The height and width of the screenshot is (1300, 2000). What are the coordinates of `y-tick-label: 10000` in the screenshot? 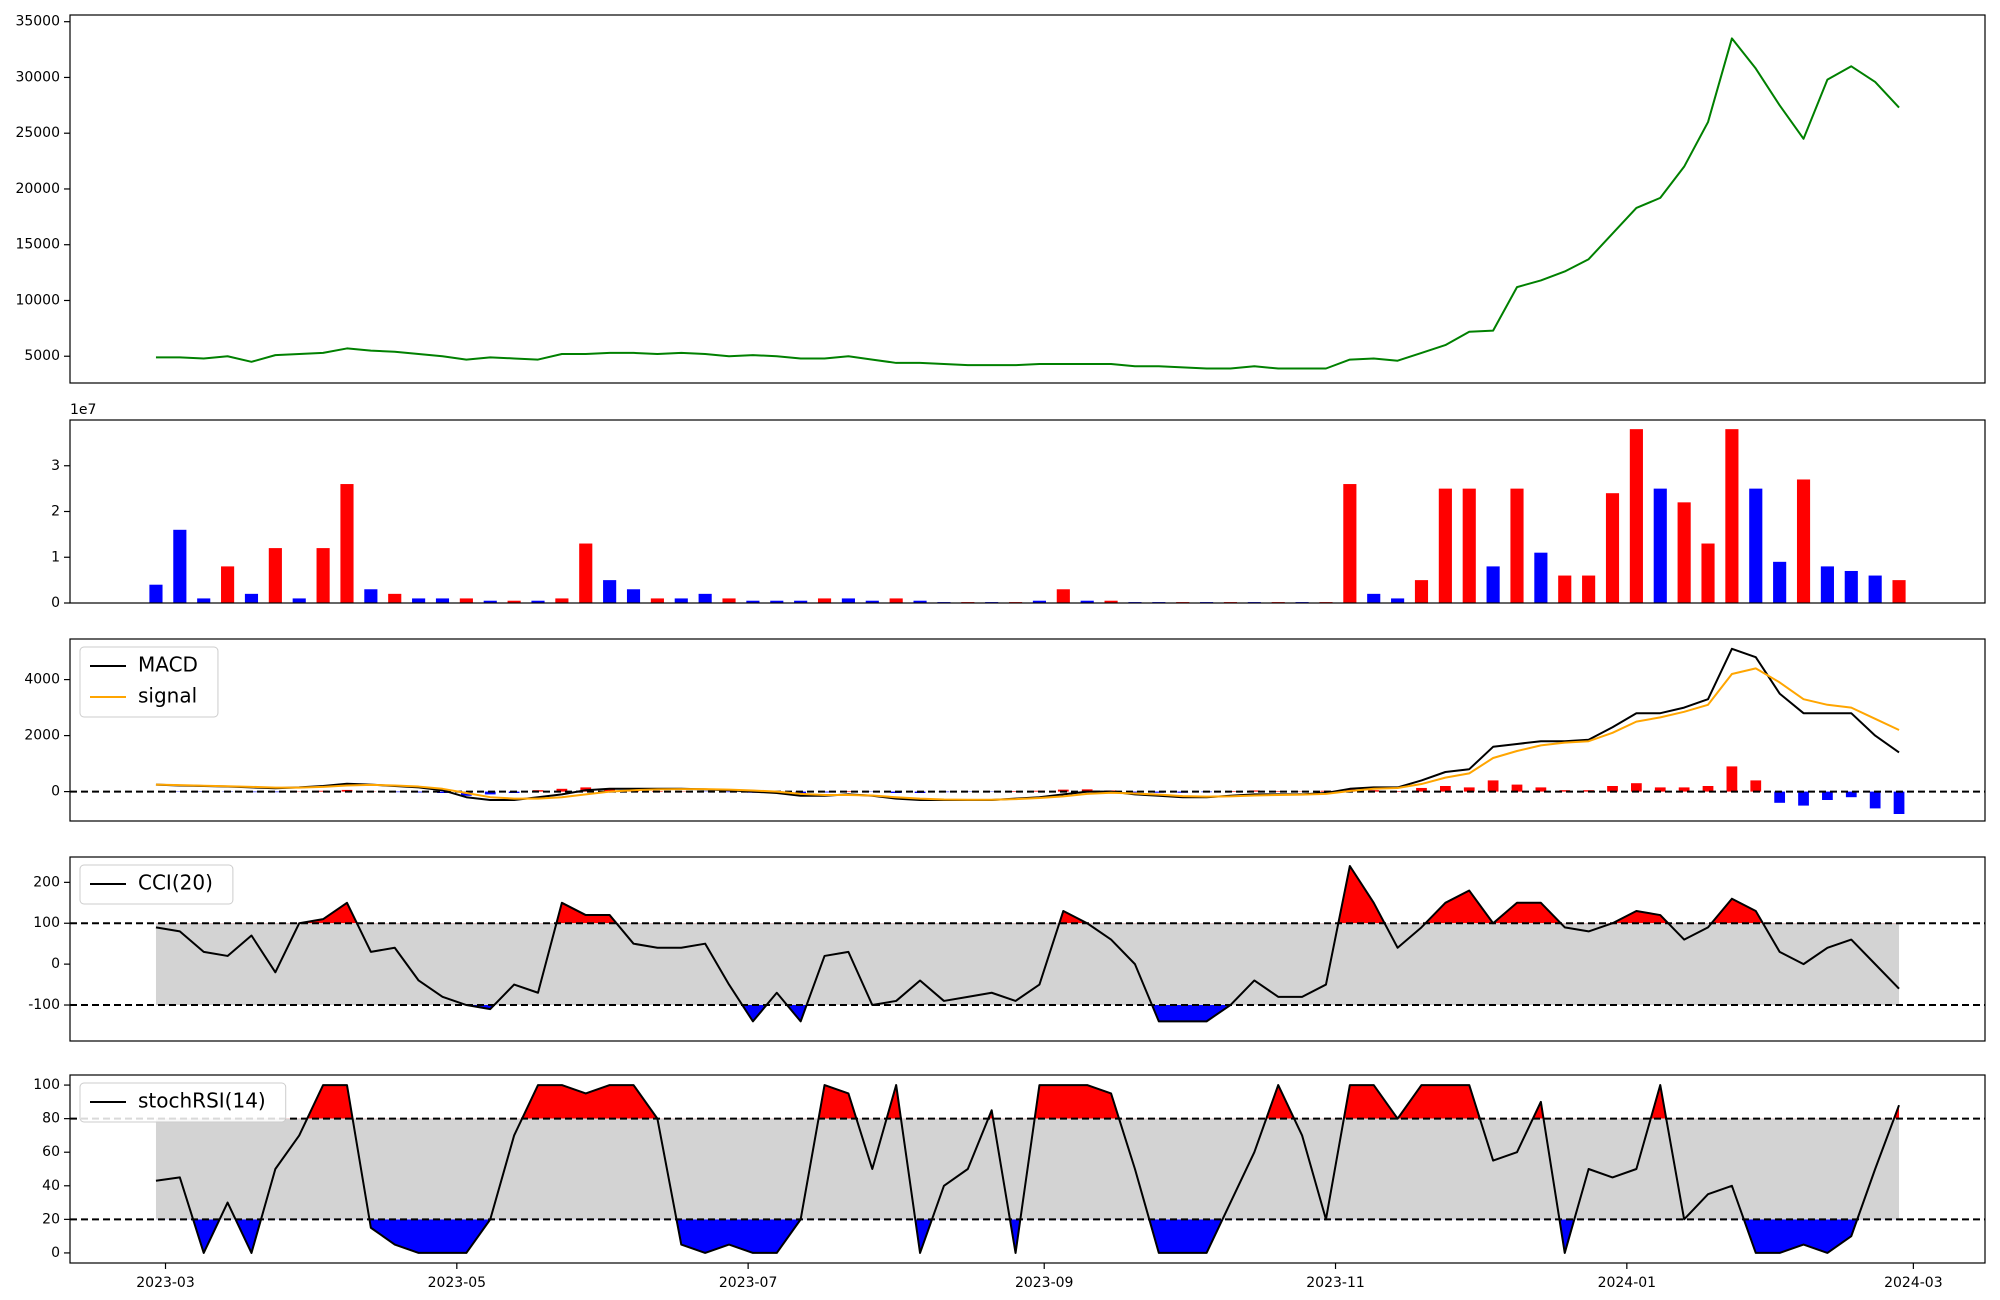 It's located at (37, 300).